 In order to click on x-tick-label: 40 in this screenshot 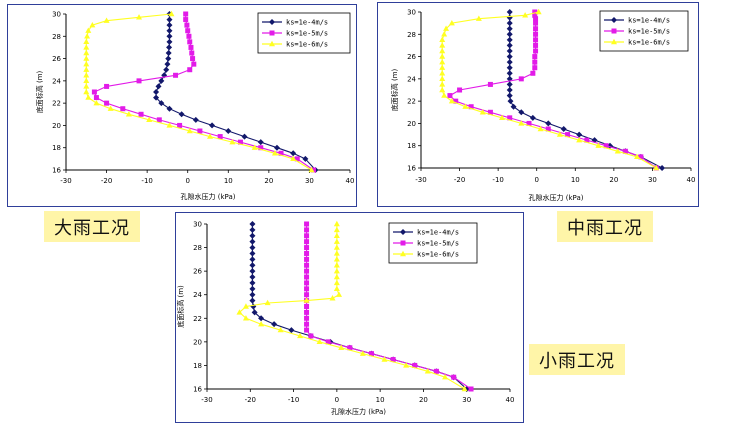, I will do `click(510, 400)`.